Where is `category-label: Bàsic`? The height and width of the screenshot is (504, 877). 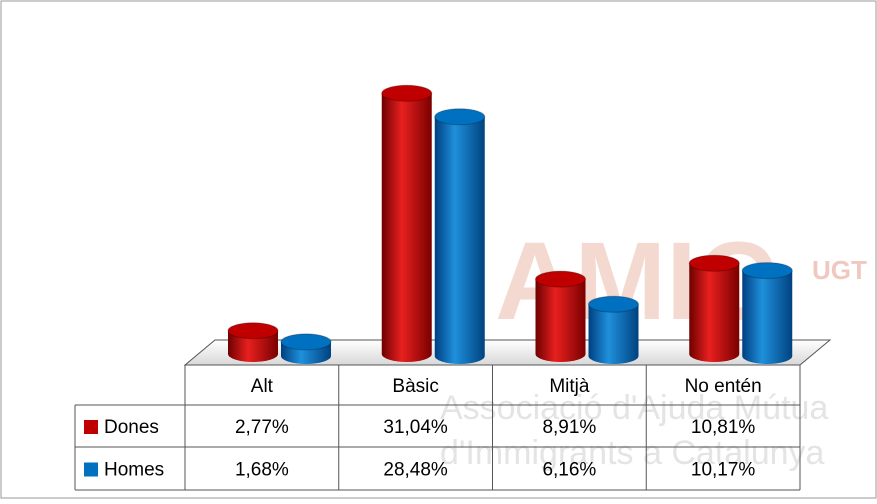 category-label: Bàsic is located at coordinates (415, 386).